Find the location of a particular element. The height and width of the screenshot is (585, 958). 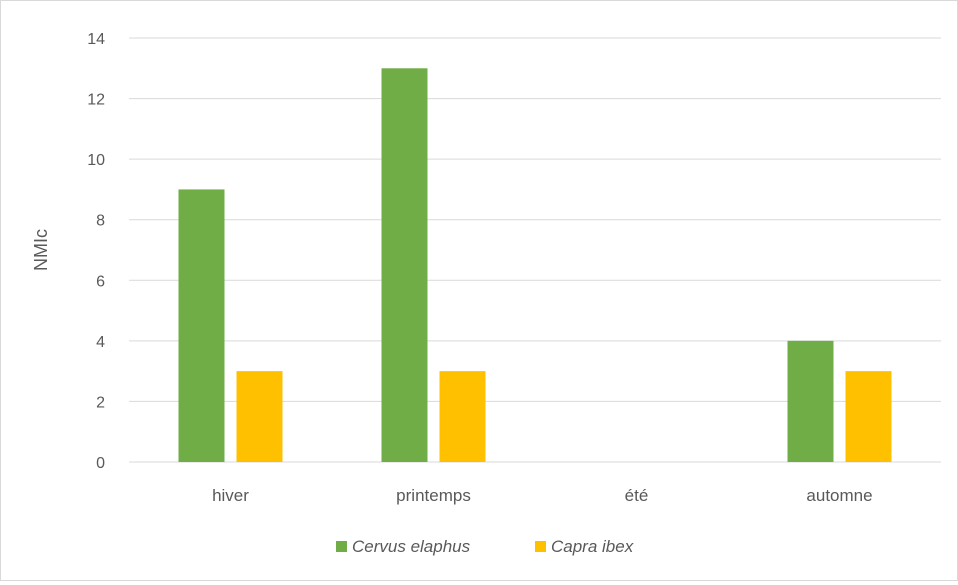

y-tick-label: 14 is located at coordinates (96, 39).